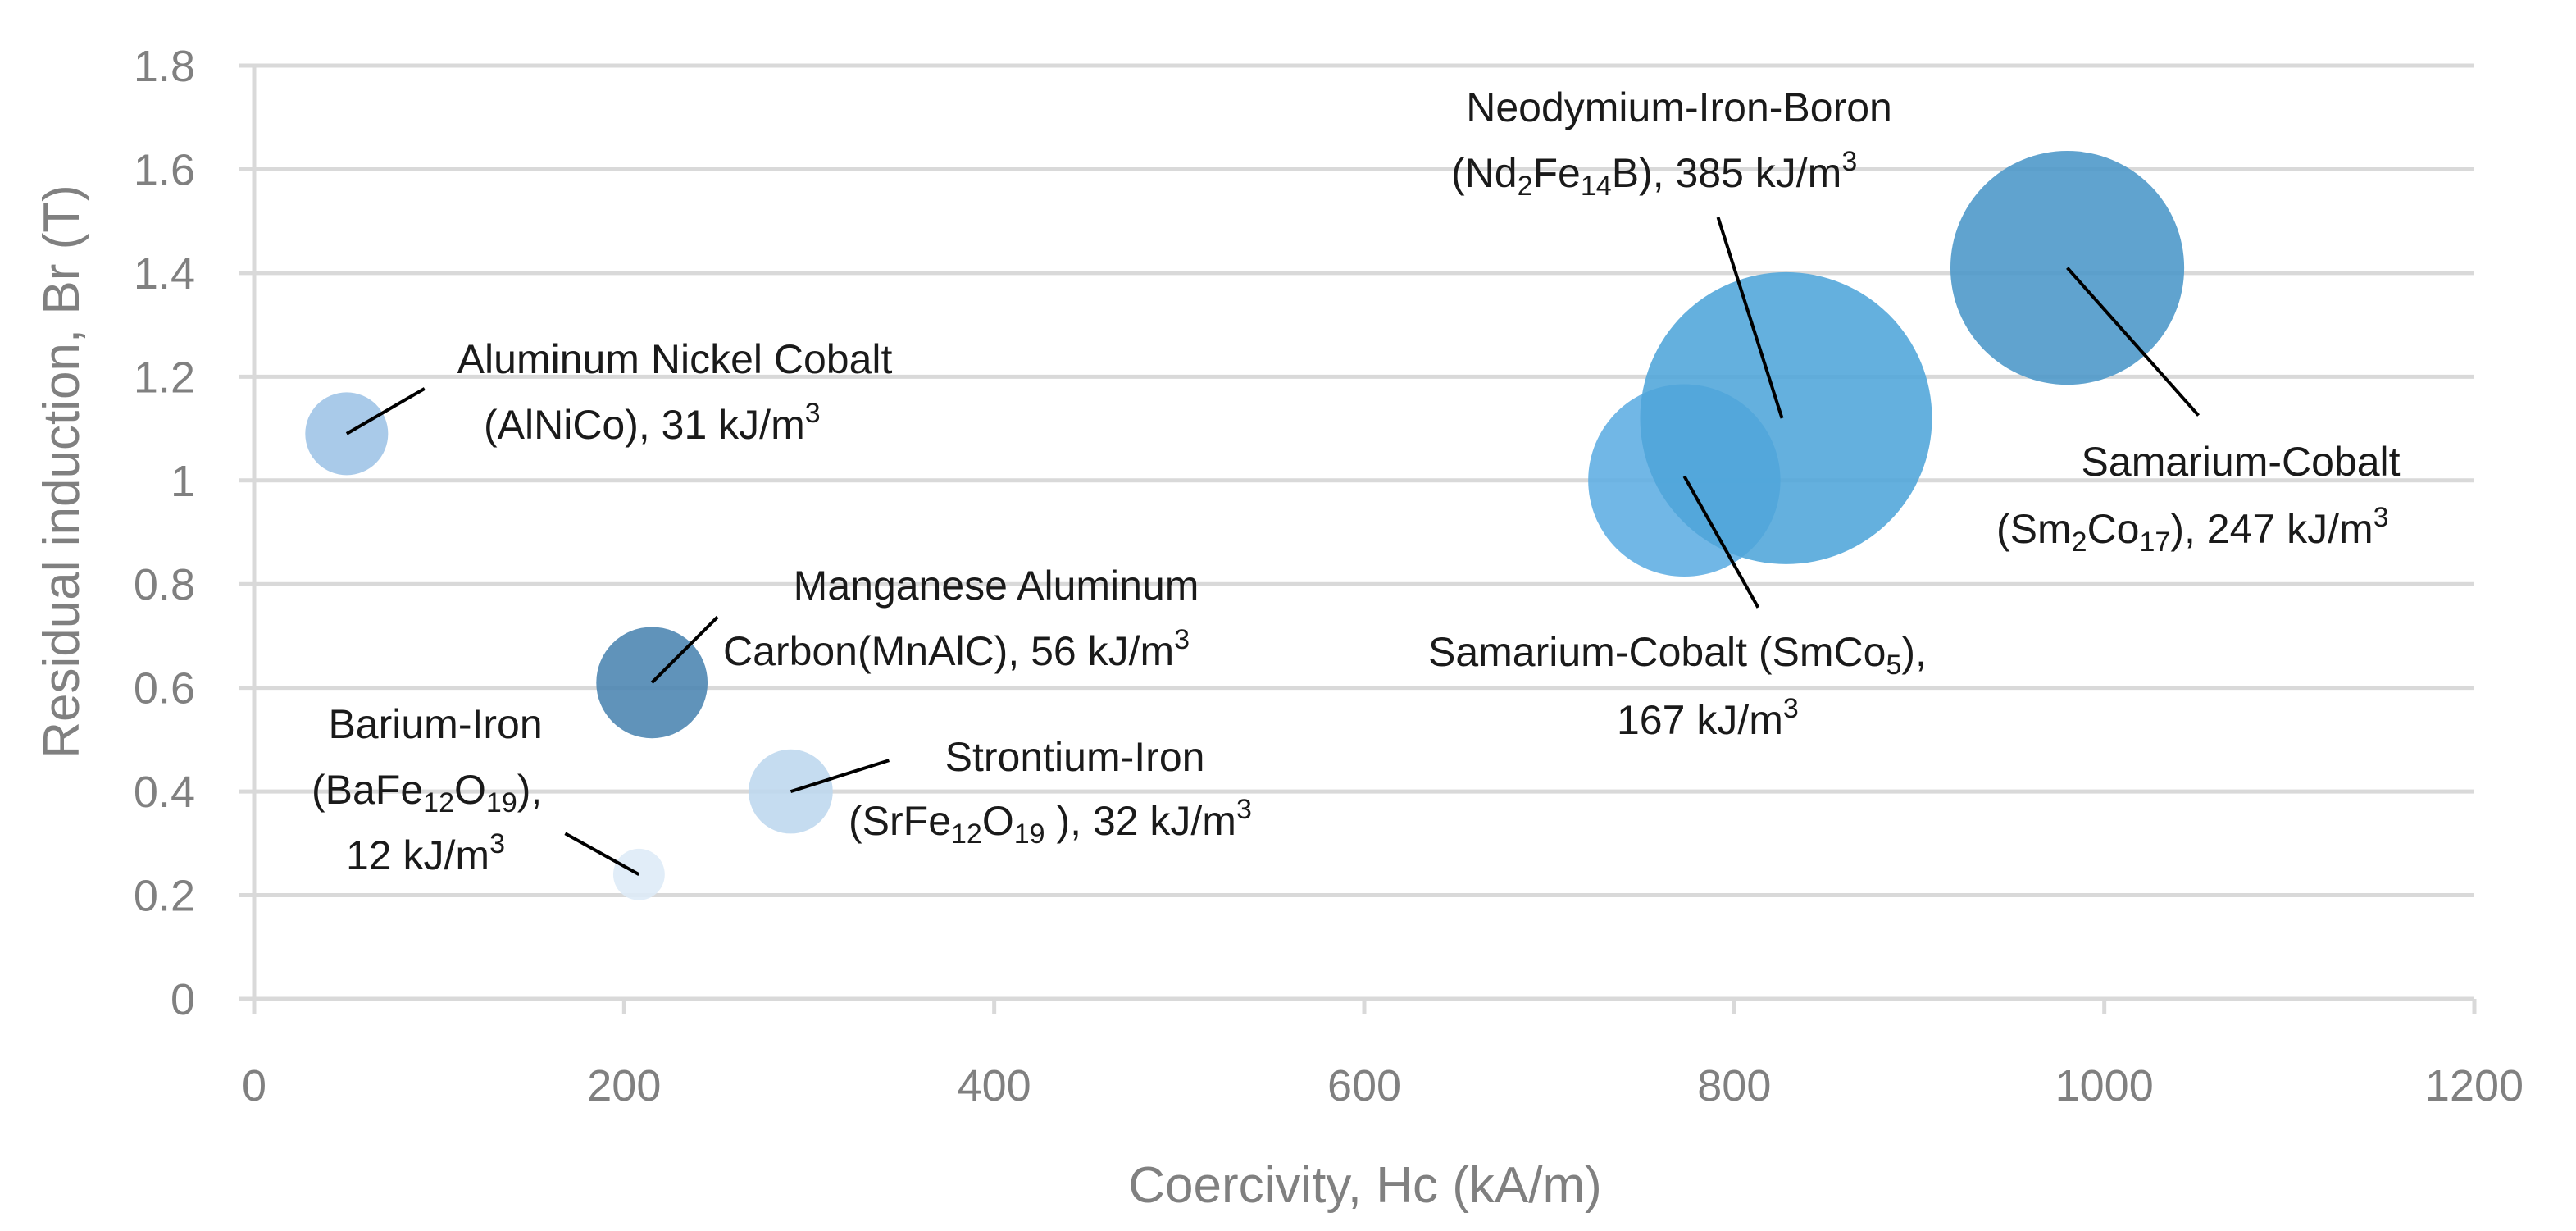  What do you see at coordinates (254, 1085) in the screenshot?
I see `x-tick-label: 0` at bounding box center [254, 1085].